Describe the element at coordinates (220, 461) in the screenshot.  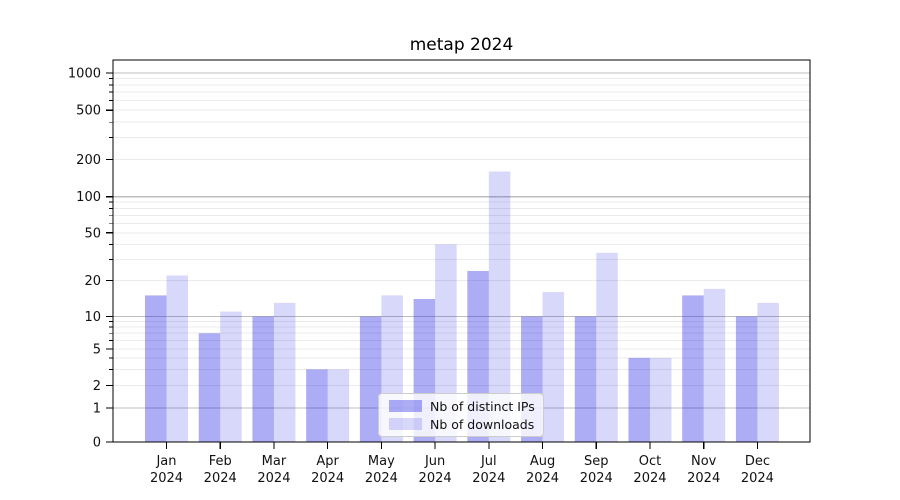
I see `x-tick-label-month: Feb` at that location.